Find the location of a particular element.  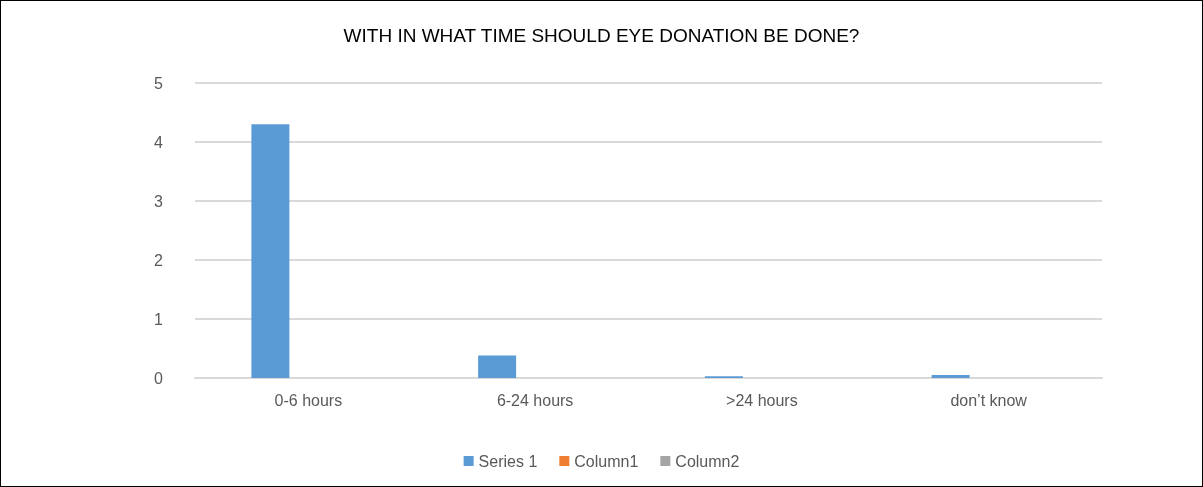

x-tick-label: 6-24 hours is located at coordinates (535, 400).